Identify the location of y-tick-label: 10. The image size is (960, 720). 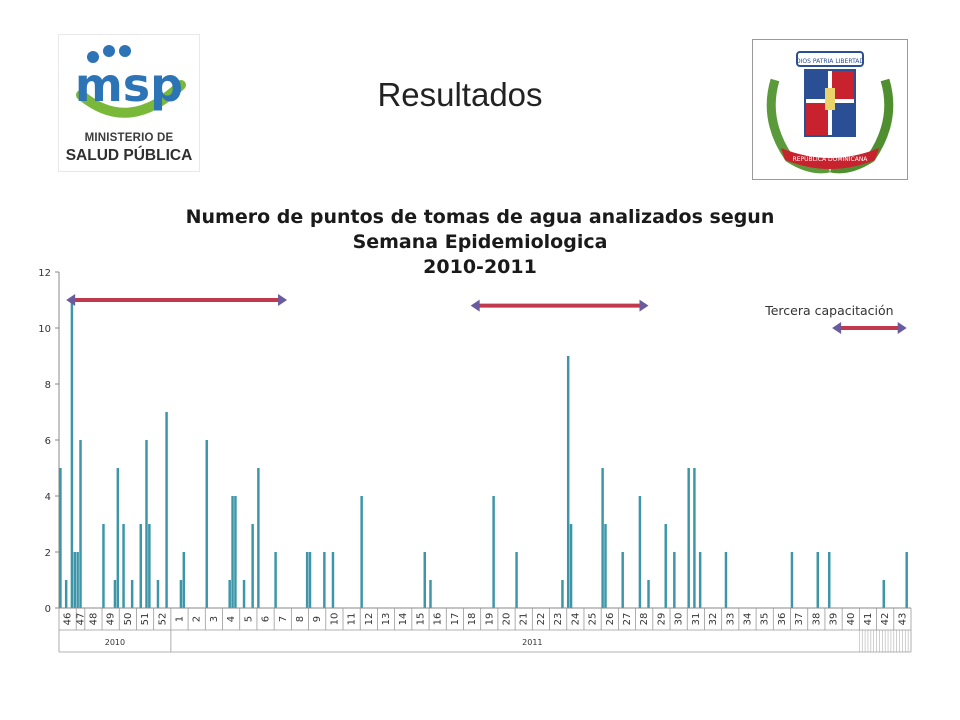
(44, 329).